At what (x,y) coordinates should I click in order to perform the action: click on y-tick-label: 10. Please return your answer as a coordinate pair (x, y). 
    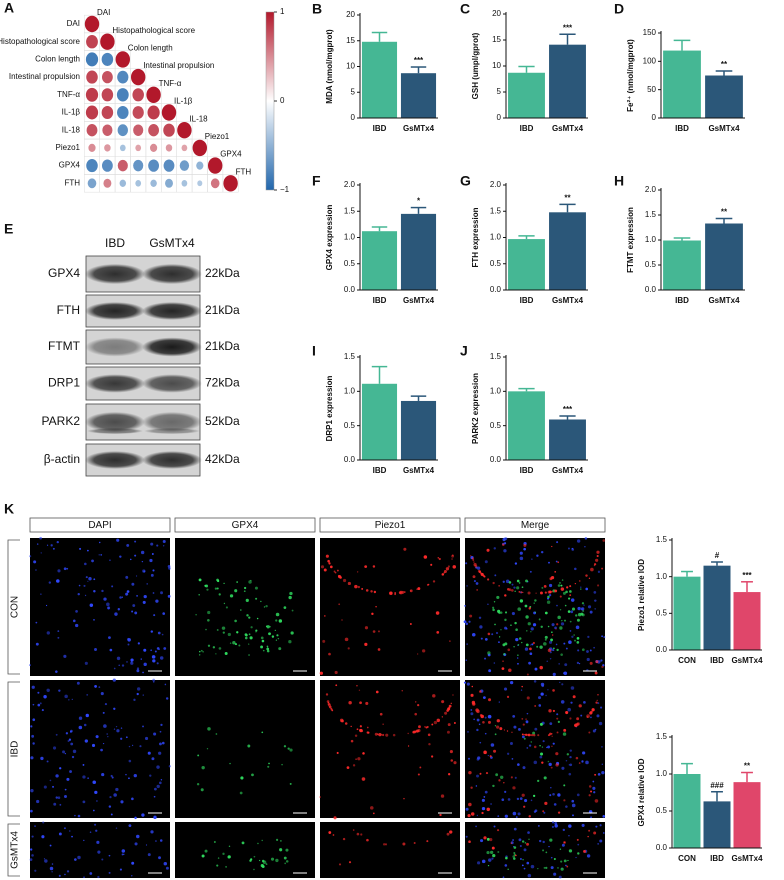
    Looking at the image, I should click on (496, 65).